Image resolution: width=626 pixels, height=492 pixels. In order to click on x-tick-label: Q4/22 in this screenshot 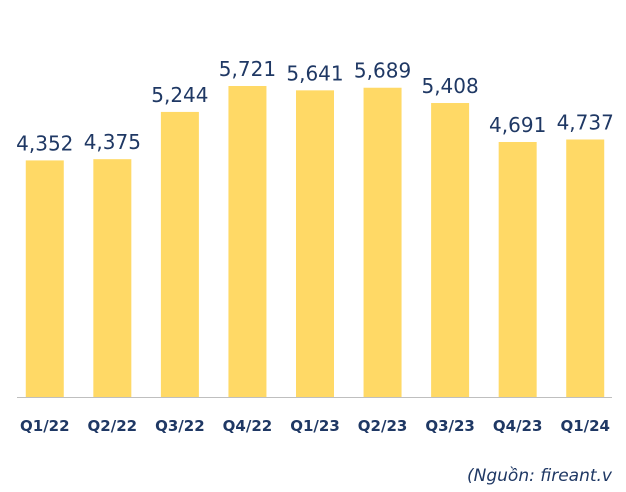, I will do `click(248, 426)`.